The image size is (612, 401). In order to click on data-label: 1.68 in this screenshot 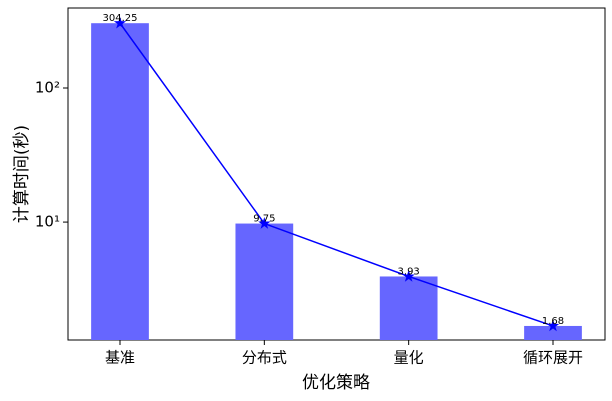, I will do `click(553, 321)`.